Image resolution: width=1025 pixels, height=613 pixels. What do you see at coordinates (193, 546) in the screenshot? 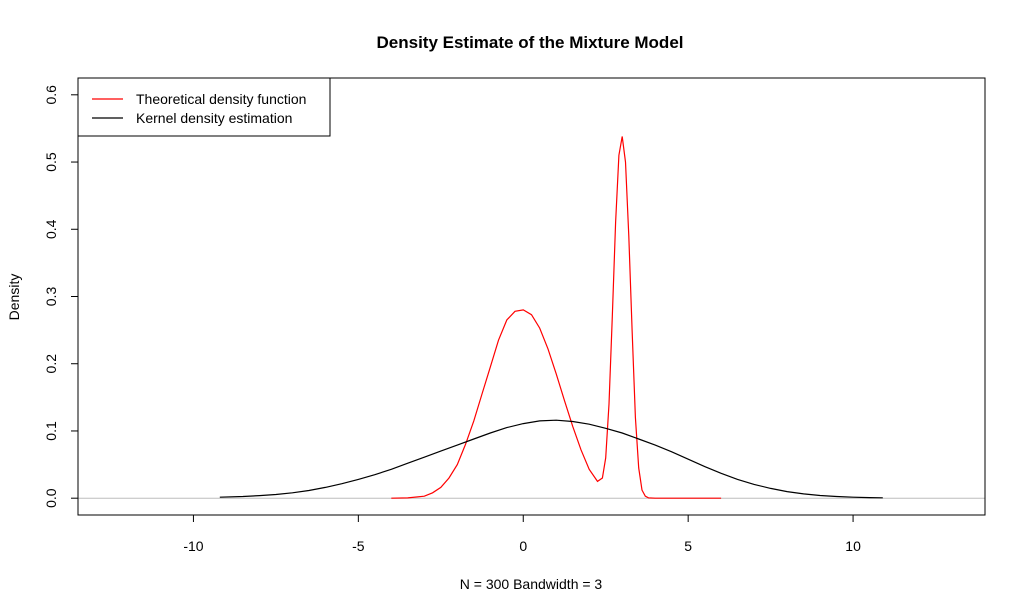
I see `x-tick-label: -10` at bounding box center [193, 546].